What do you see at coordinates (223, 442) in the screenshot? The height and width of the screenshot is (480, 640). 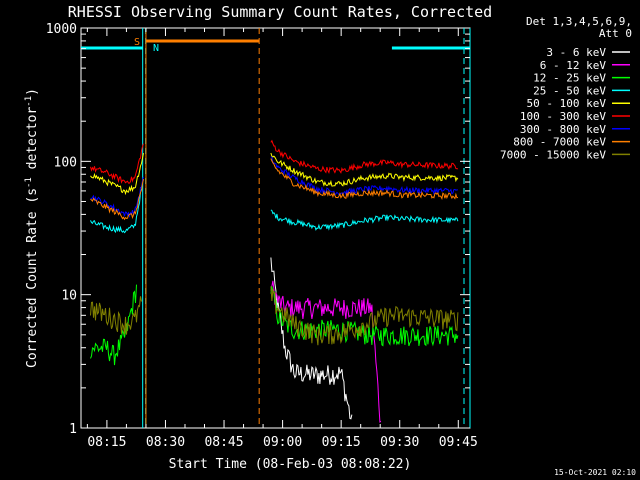 I see `x-tick-label: 08:45` at bounding box center [223, 442].